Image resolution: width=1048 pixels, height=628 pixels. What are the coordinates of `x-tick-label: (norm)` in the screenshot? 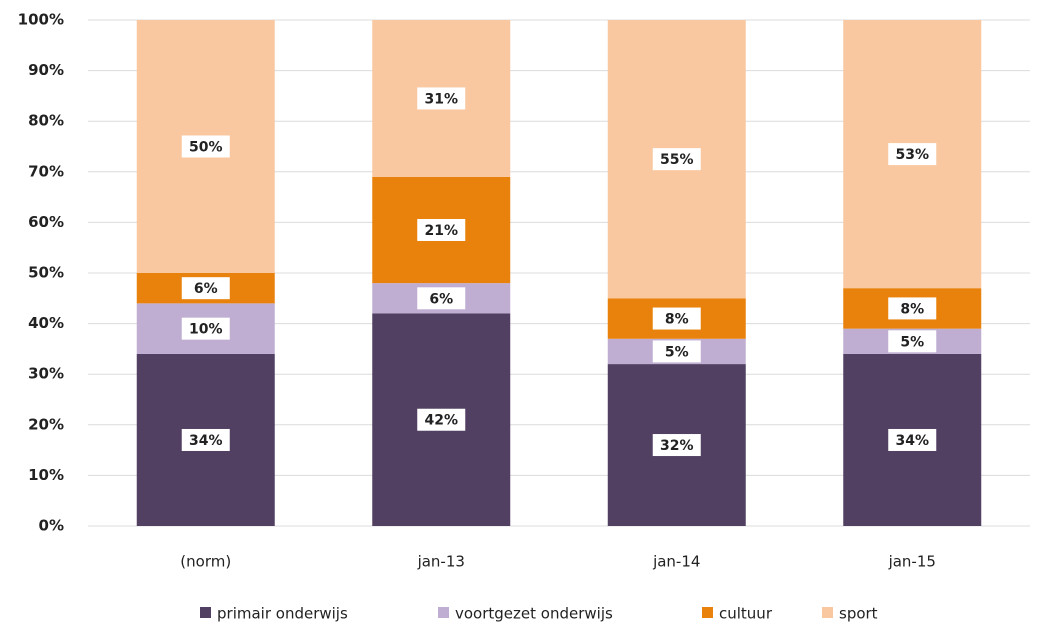 It's located at (205, 562).